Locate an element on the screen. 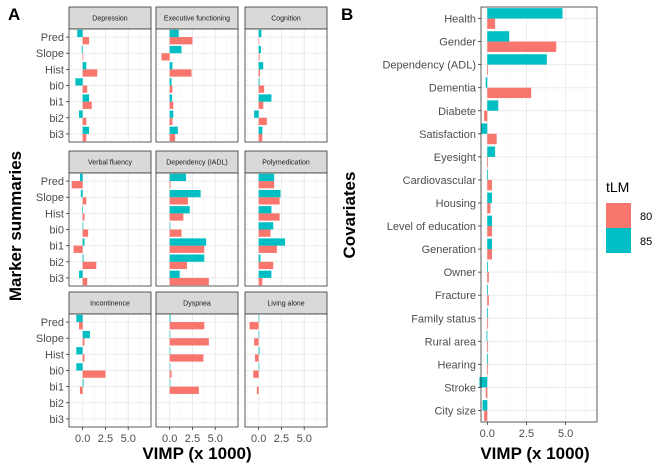 This screenshot has height=472, width=668. x-tick-label: 2.5 is located at coordinates (105, 439).